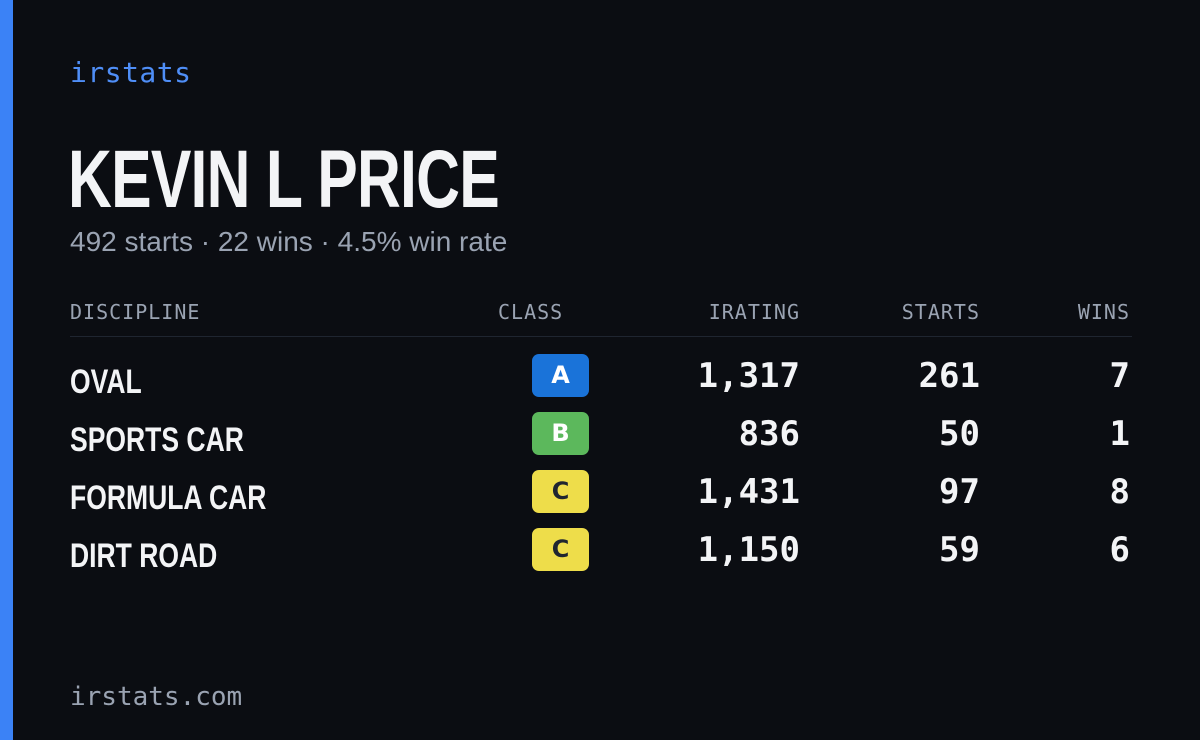  I want to click on class-badge: A, so click(560, 375).